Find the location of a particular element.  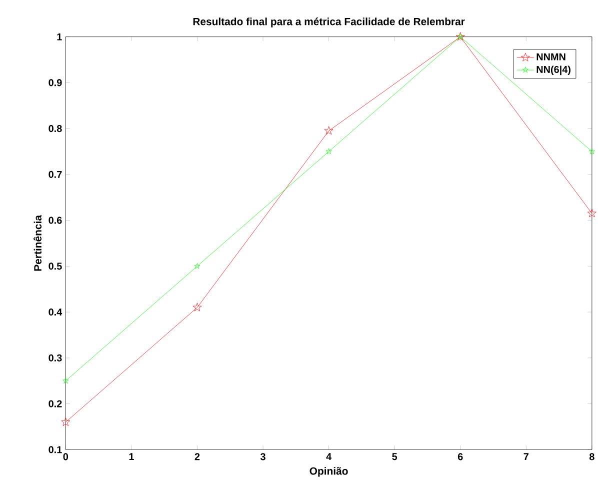

y-tick-label: 0.5 is located at coordinates (55, 266).